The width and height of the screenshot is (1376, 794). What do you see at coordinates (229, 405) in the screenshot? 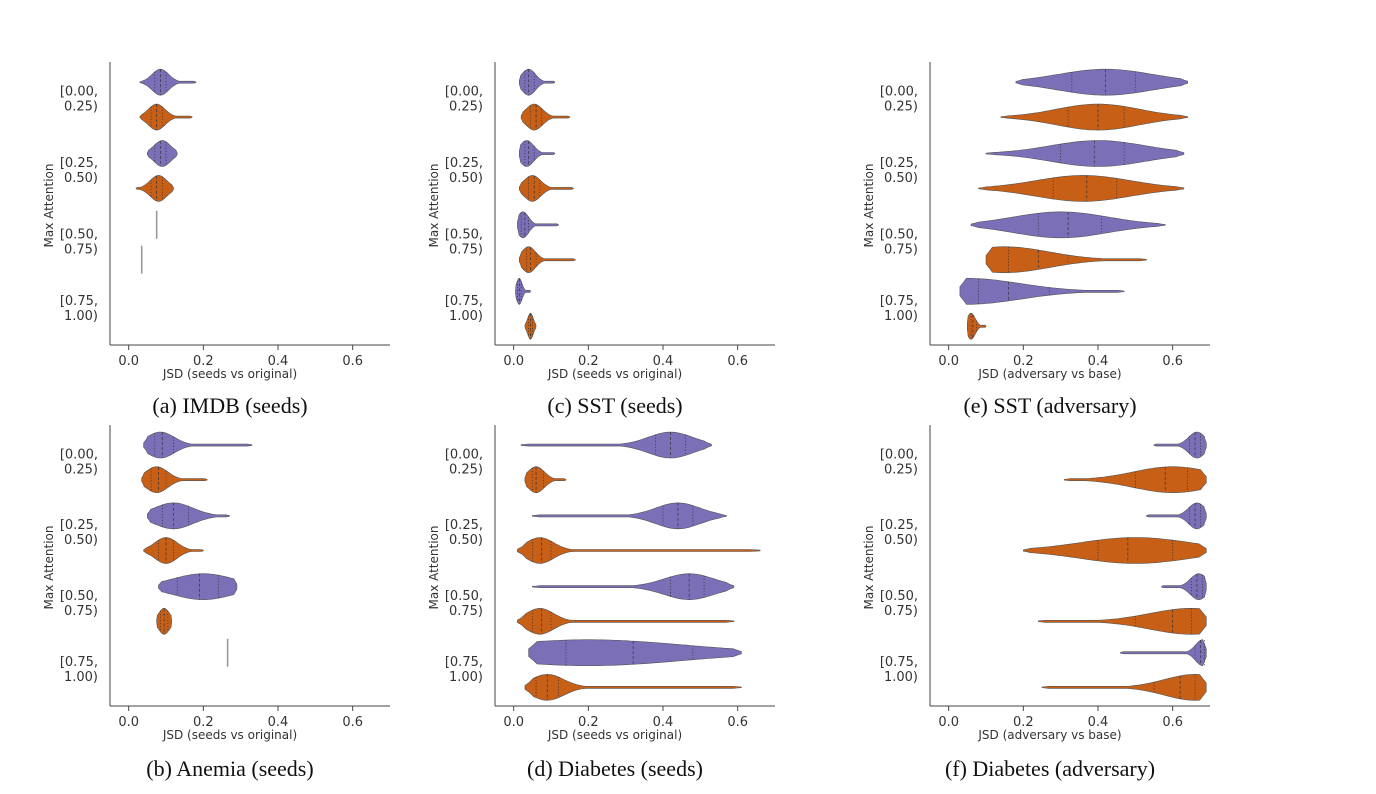
I see `panel-caption: (a) IMDB (seeds)` at bounding box center [229, 405].